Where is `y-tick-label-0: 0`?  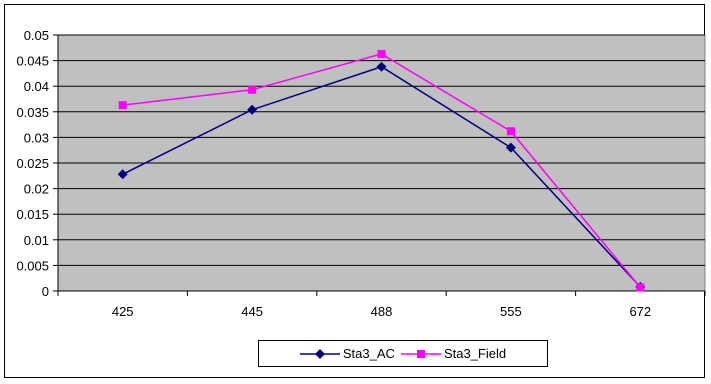
y-tick-label-0: 0 is located at coordinates (45, 291).